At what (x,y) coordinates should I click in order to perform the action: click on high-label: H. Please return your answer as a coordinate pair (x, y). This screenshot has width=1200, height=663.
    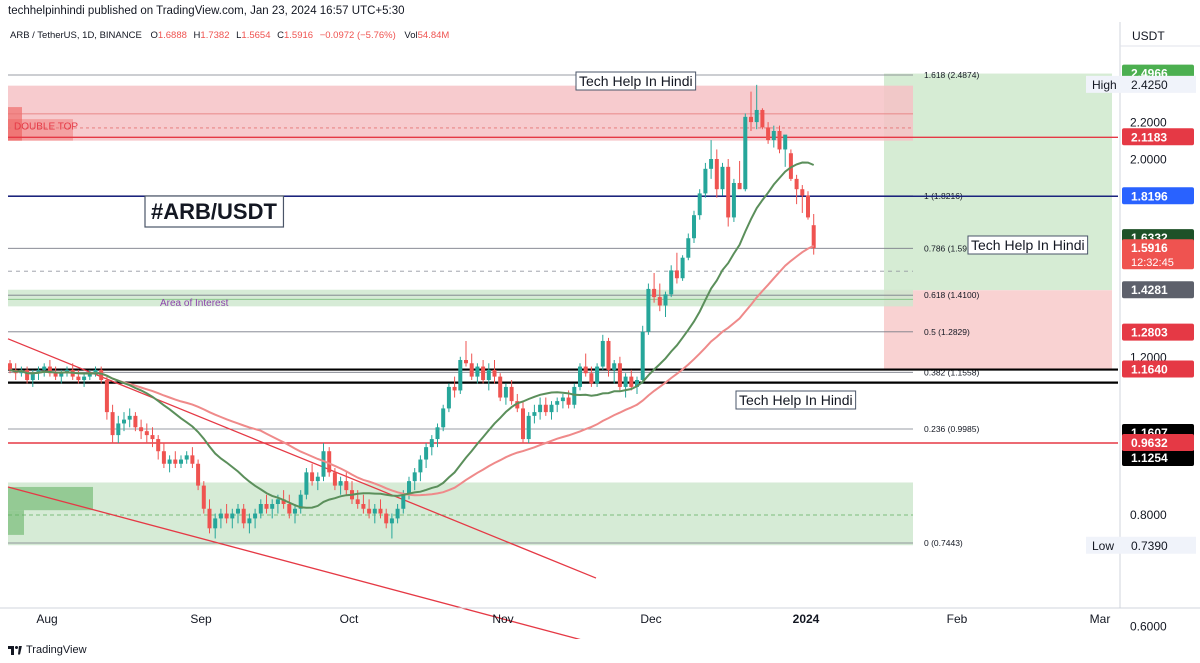
    Looking at the image, I should click on (197, 35).